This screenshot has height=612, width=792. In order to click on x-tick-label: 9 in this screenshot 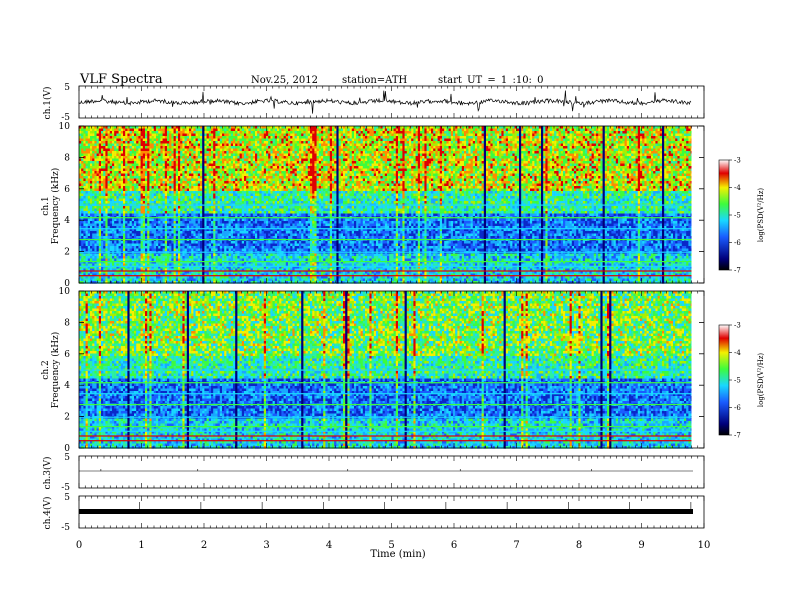, I will do `click(641, 545)`.